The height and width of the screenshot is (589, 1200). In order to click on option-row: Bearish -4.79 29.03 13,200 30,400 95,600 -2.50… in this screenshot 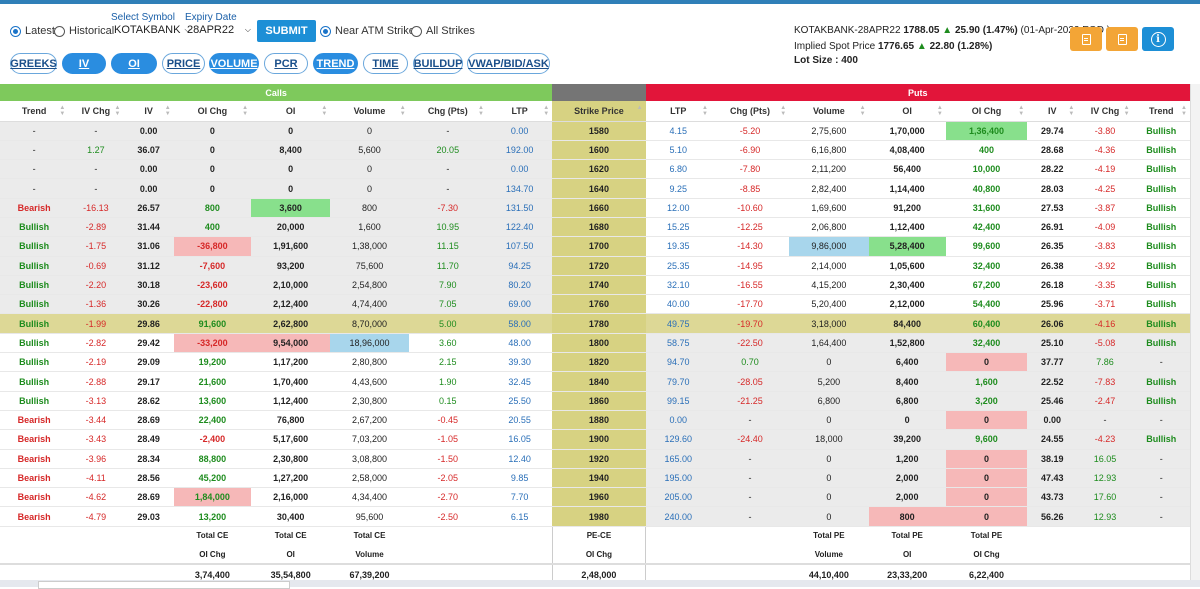, I will do `click(595, 516)`.